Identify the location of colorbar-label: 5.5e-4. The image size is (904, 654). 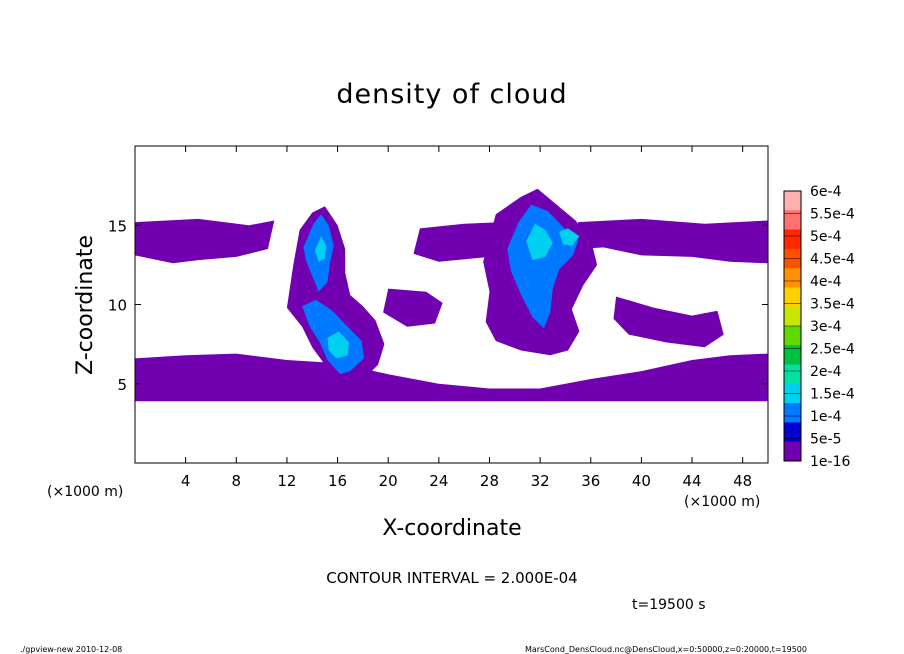
(832, 215).